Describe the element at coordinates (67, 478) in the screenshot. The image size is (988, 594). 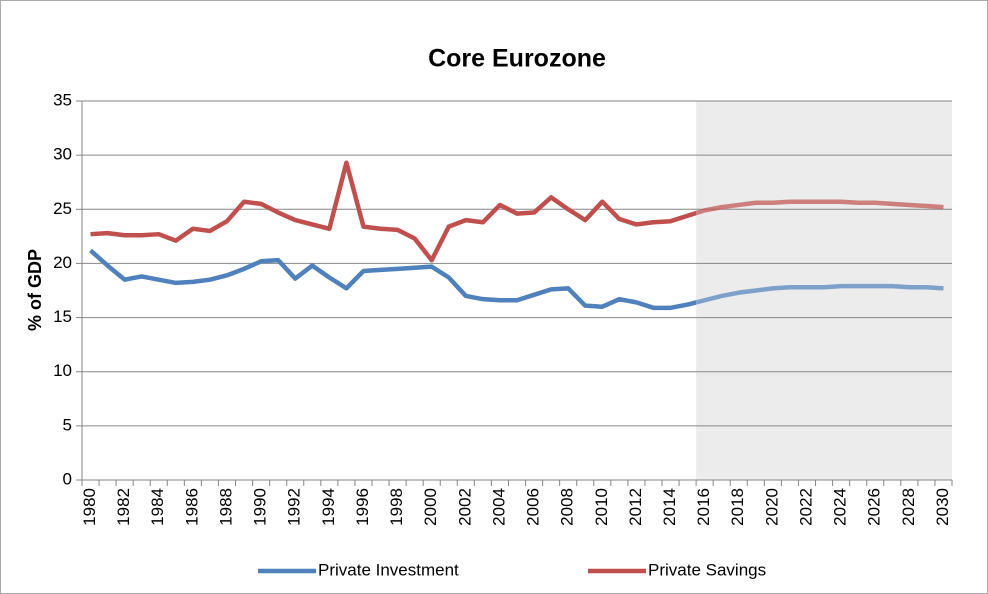
I see `y-tick-label: 0` at that location.